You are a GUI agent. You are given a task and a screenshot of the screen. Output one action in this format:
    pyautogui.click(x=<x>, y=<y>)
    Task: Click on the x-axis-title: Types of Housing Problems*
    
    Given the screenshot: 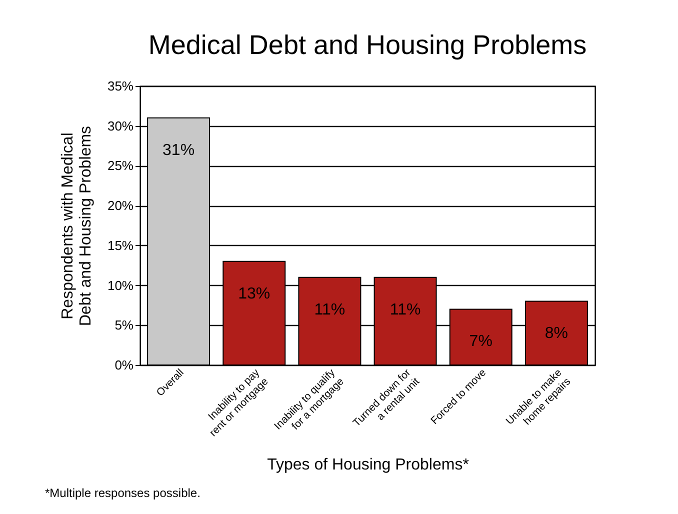 What is the action you would take?
    pyautogui.click(x=368, y=465)
    